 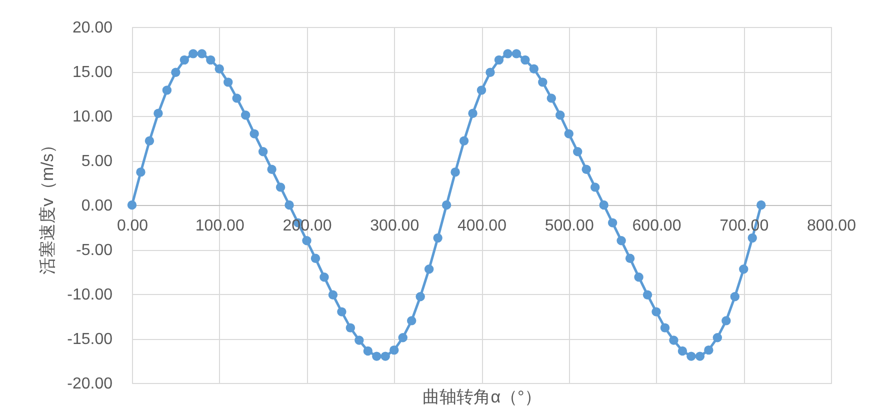 What do you see at coordinates (831, 226) in the screenshot?
I see `x-tick-label: 800.00` at bounding box center [831, 226].